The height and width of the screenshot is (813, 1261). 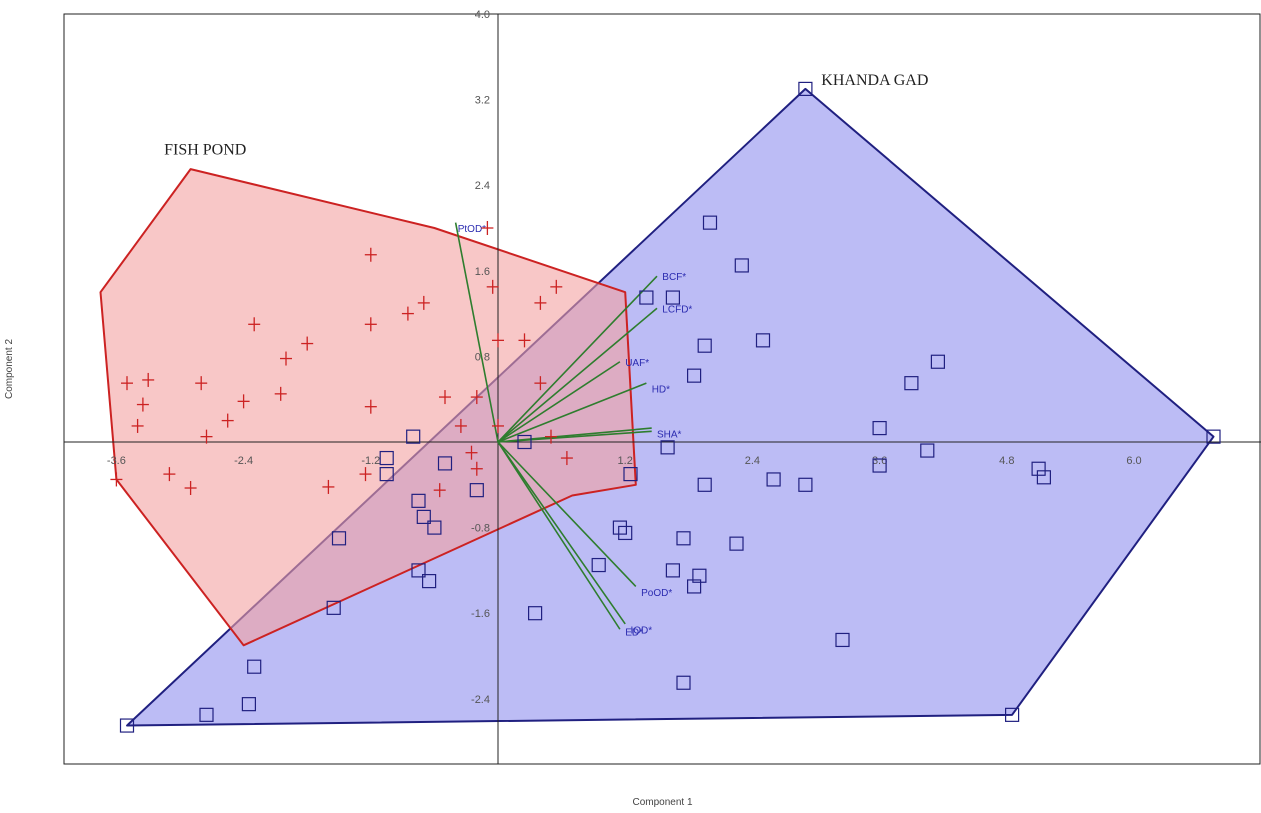 I want to click on x-tick-label: -3.6, so click(x=116, y=461).